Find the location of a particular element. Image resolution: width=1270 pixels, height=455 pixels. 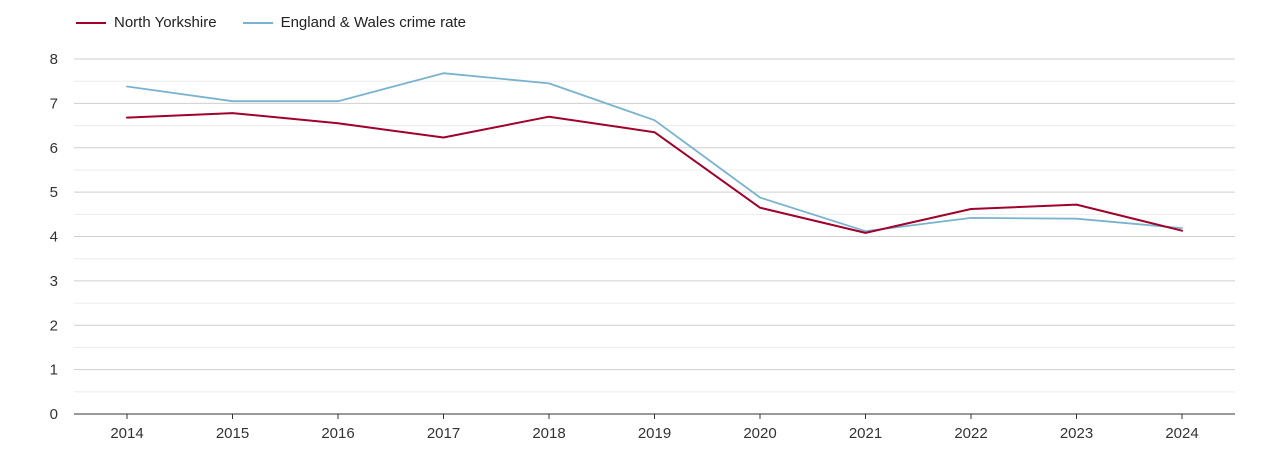

y-tick-label: 5 is located at coordinates (54, 192).